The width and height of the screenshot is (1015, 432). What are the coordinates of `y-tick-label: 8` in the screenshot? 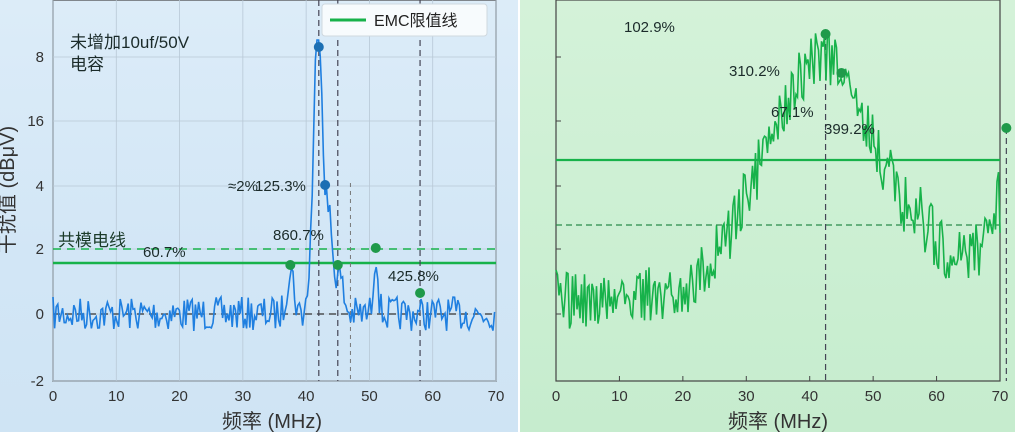 It's located at (40, 57).